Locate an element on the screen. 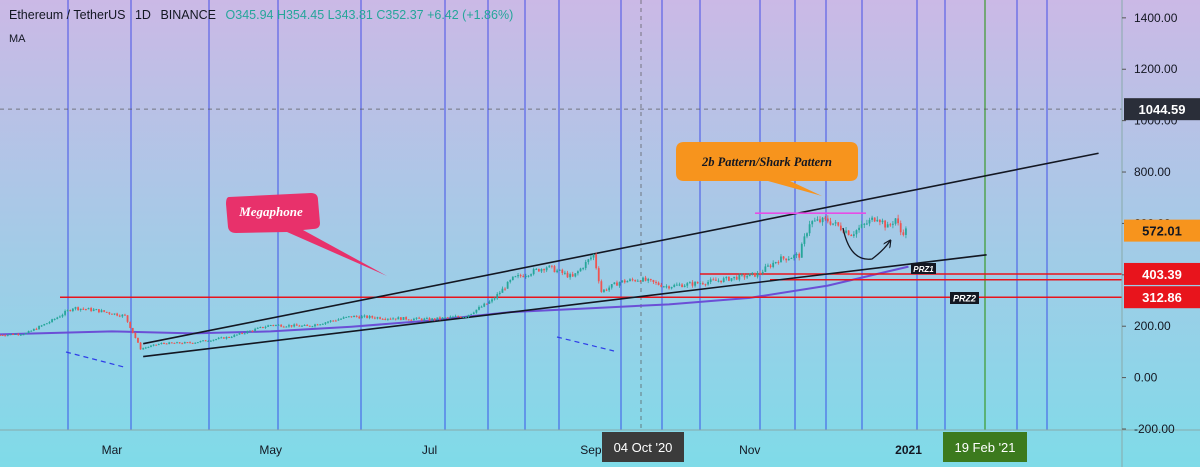 This screenshot has width=1200, height=467. projection-arrow is located at coordinates (866, 243).